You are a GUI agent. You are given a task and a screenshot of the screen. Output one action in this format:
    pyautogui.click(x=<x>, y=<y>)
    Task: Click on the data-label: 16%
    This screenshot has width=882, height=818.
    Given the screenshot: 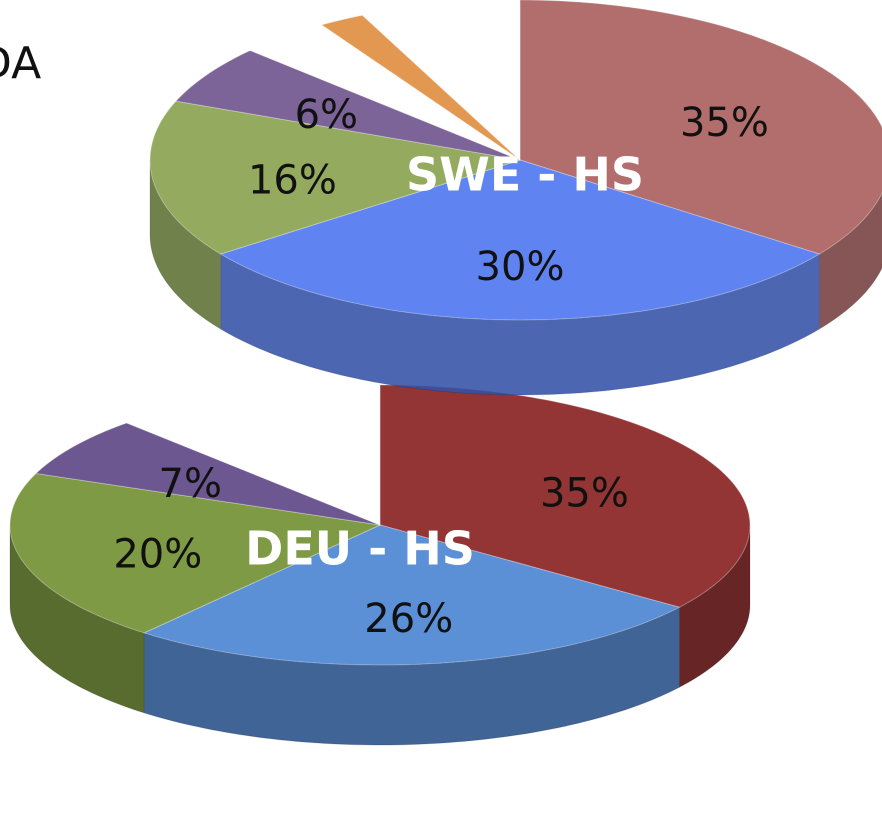 What is the action you would take?
    pyautogui.click(x=292, y=180)
    